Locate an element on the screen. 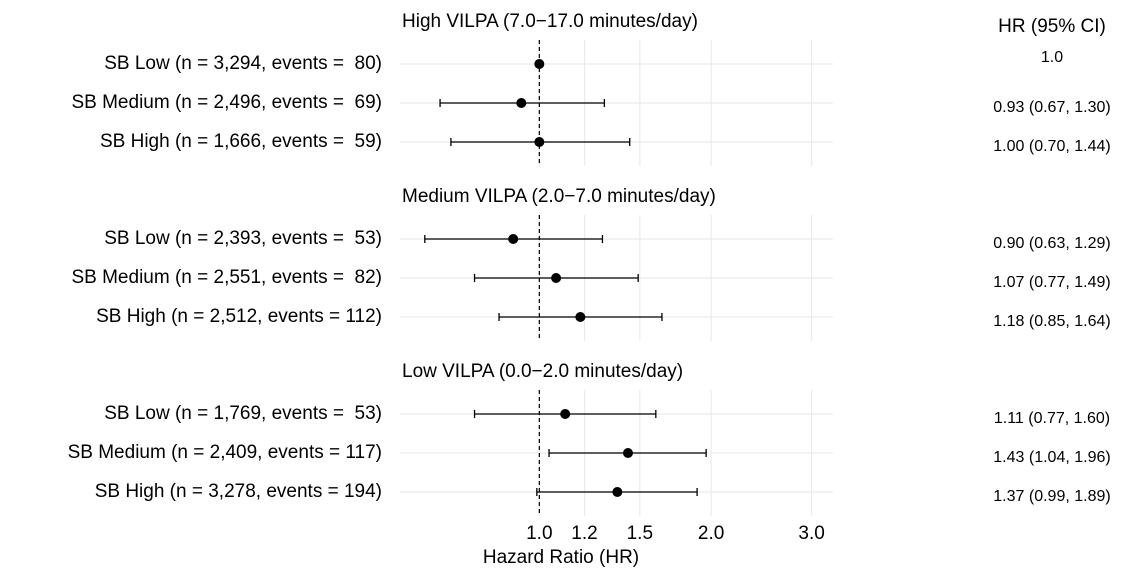 The height and width of the screenshot is (570, 1127). x-tick-label: 1.0 is located at coordinates (539, 533).